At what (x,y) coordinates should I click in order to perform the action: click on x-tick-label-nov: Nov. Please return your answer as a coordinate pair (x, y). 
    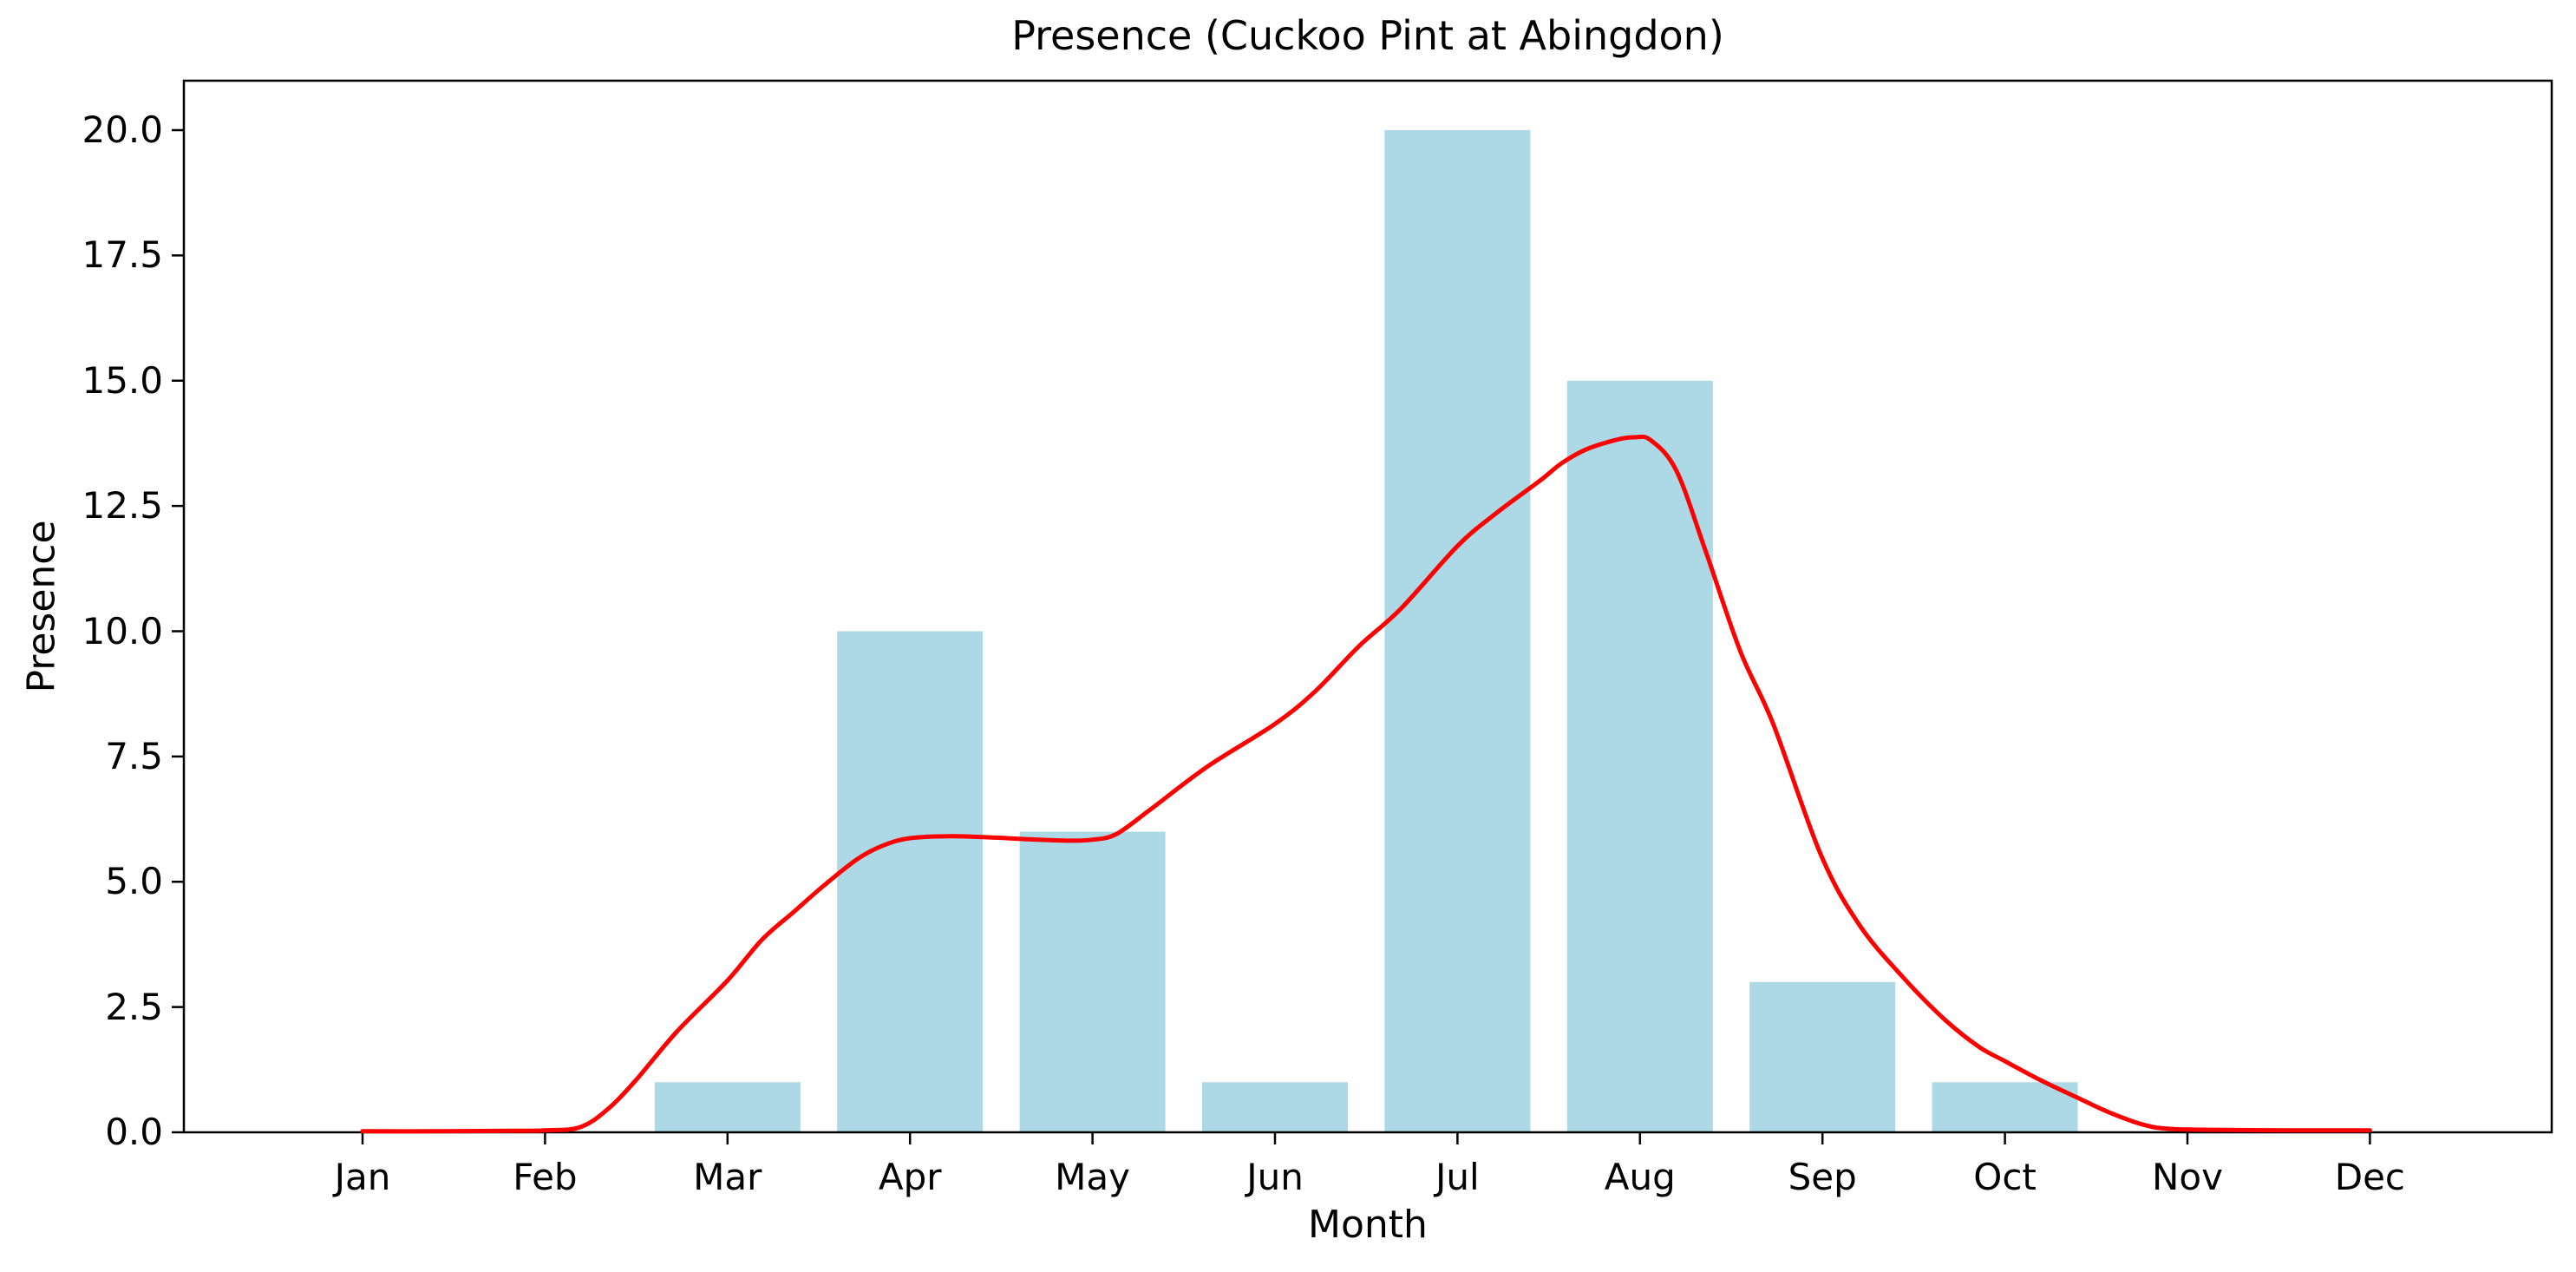
    Looking at the image, I should click on (2187, 1177).